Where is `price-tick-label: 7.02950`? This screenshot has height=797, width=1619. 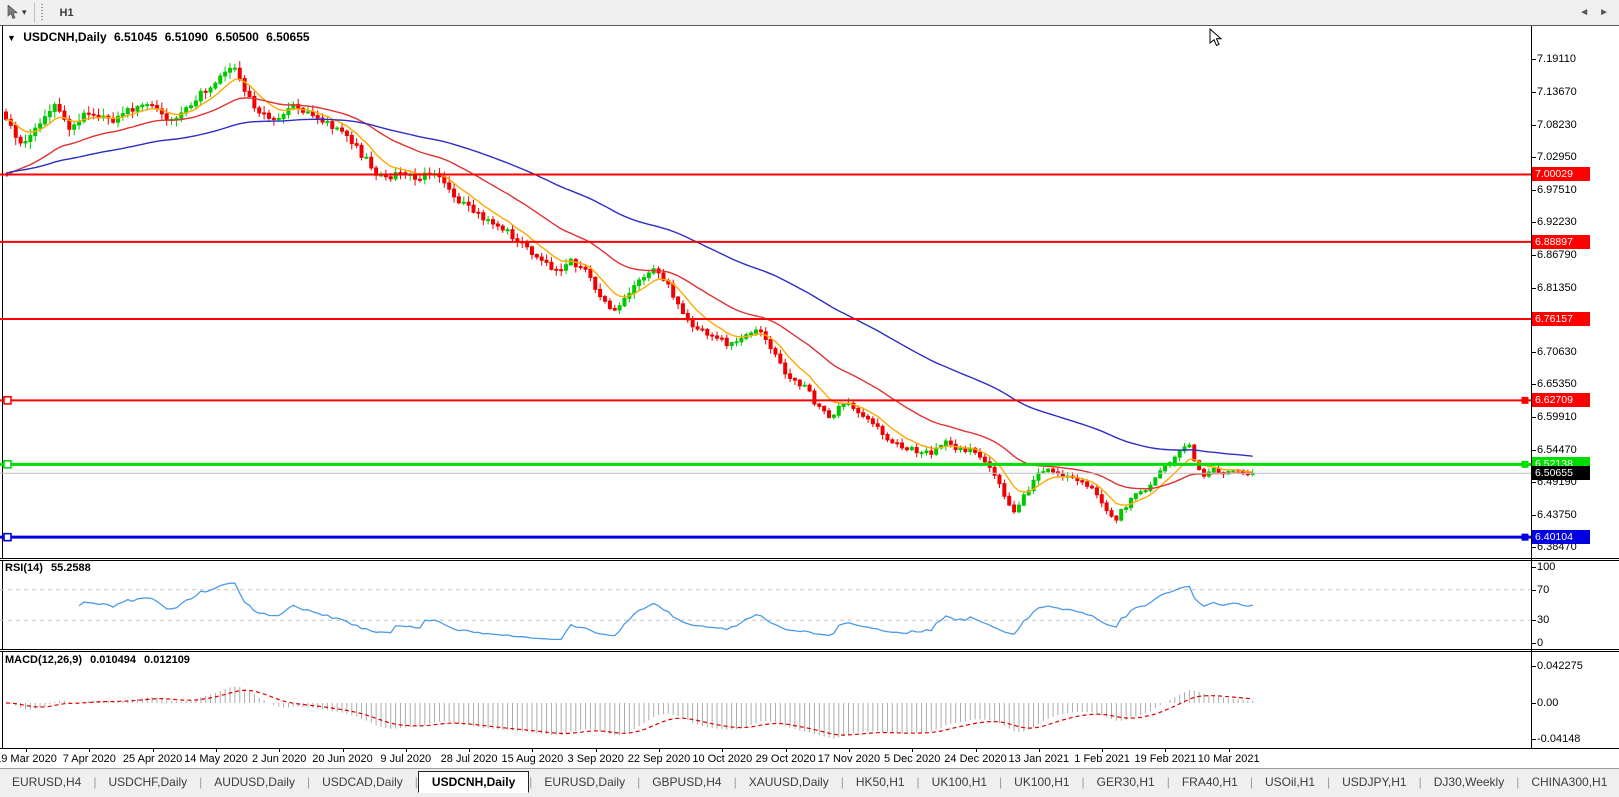
price-tick-label: 7.02950 is located at coordinates (1557, 156).